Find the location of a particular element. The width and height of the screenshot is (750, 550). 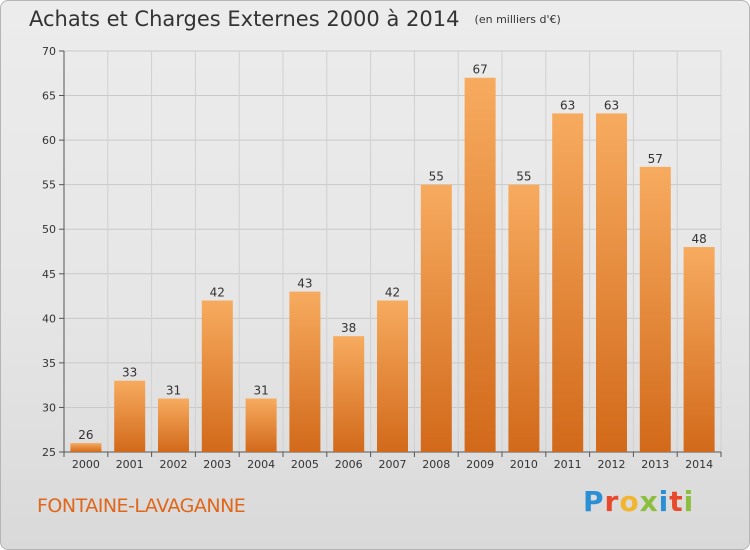

x-tick-label: 2006 is located at coordinates (349, 464).